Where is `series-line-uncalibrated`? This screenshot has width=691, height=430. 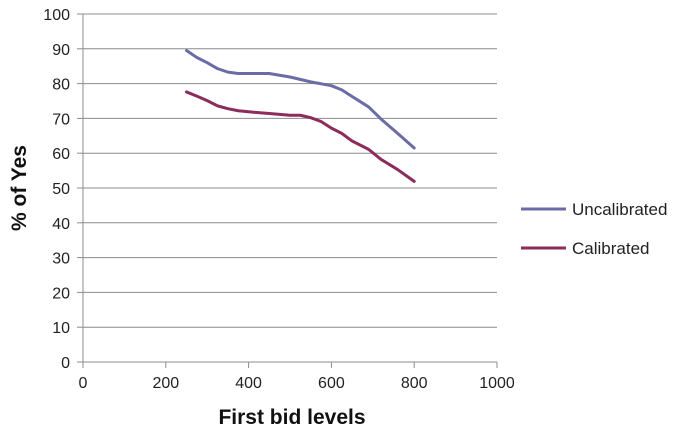
series-line-uncalibrated is located at coordinates (300, 99).